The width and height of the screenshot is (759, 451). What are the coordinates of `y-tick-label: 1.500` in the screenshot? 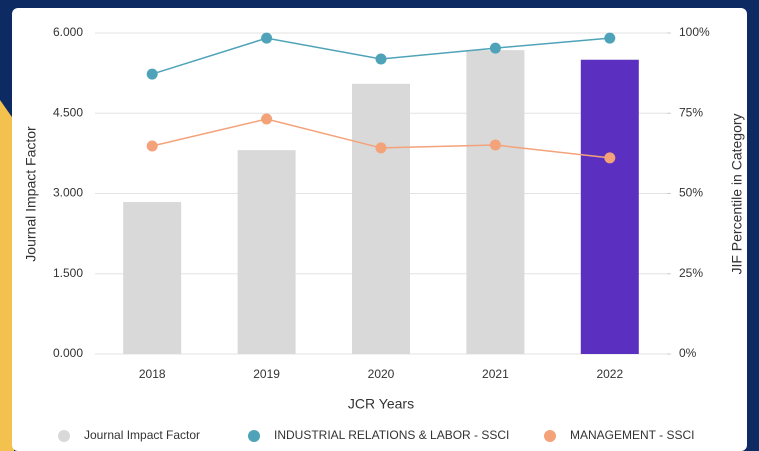 It's located at (68, 273).